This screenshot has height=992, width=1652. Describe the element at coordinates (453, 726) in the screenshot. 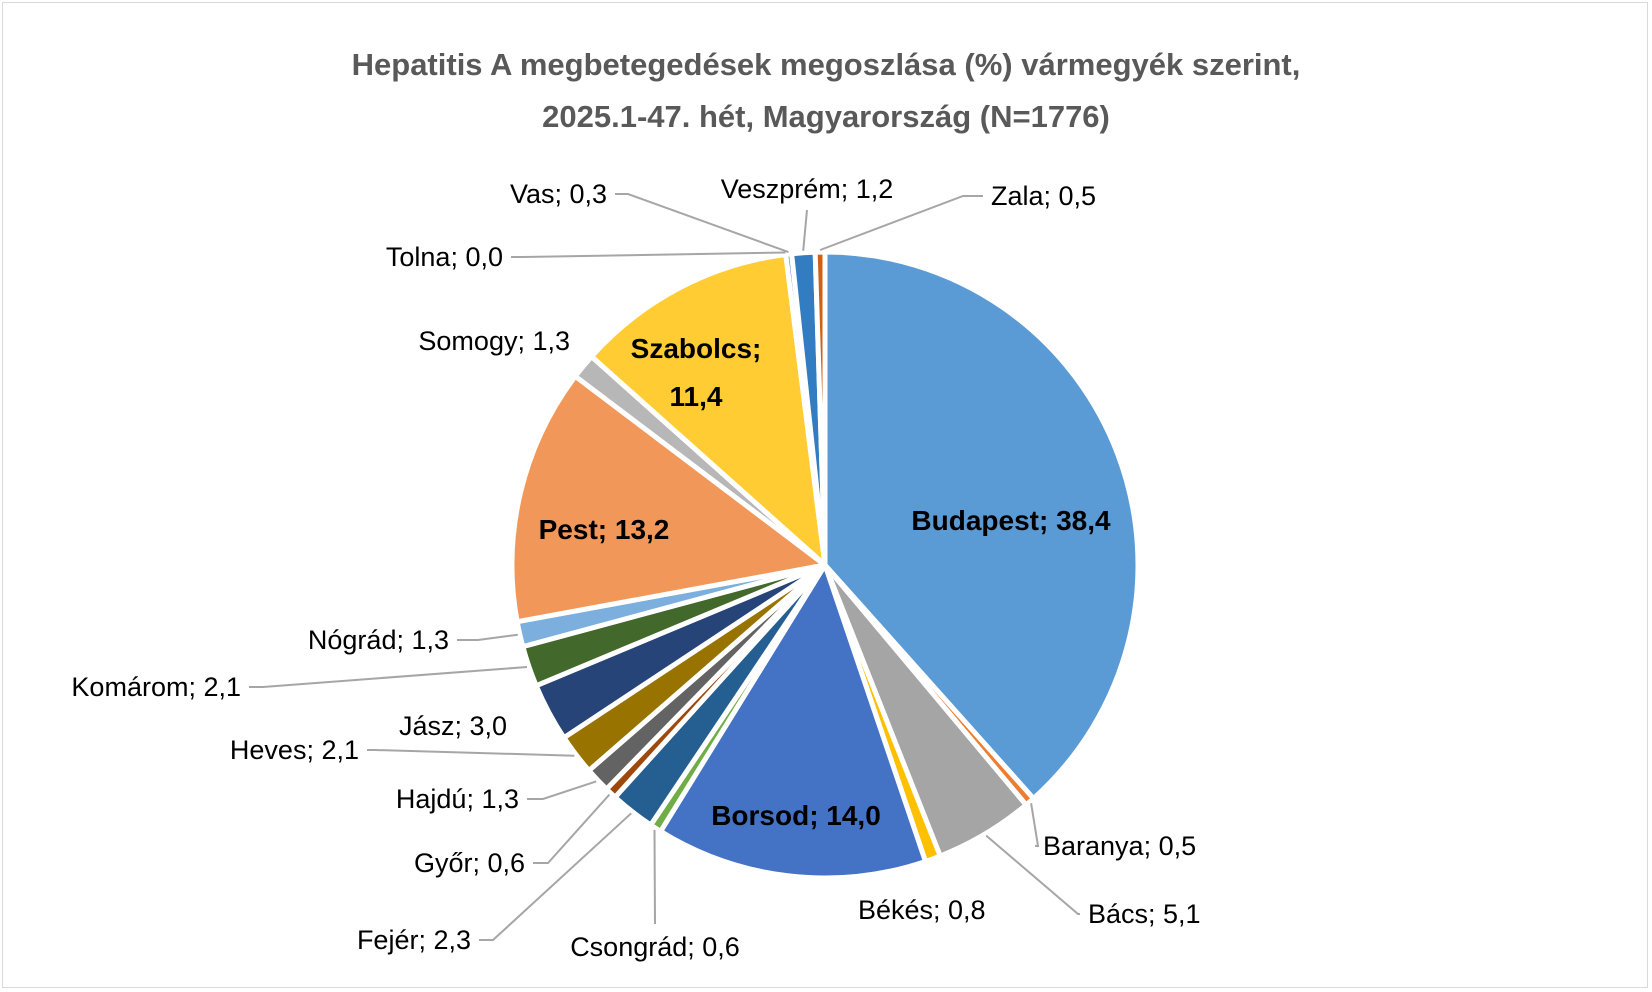

I see `data-label-jasz: Jász; 3,0` at that location.